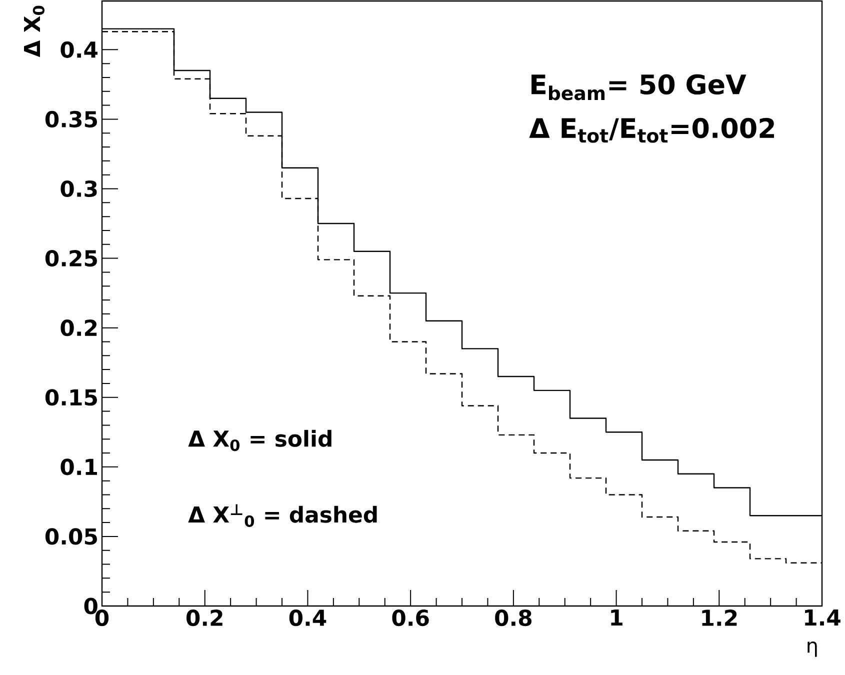 The height and width of the screenshot is (675, 845). What do you see at coordinates (71, 536) in the screenshot?
I see `y-tick-label: 0.05` at bounding box center [71, 536].